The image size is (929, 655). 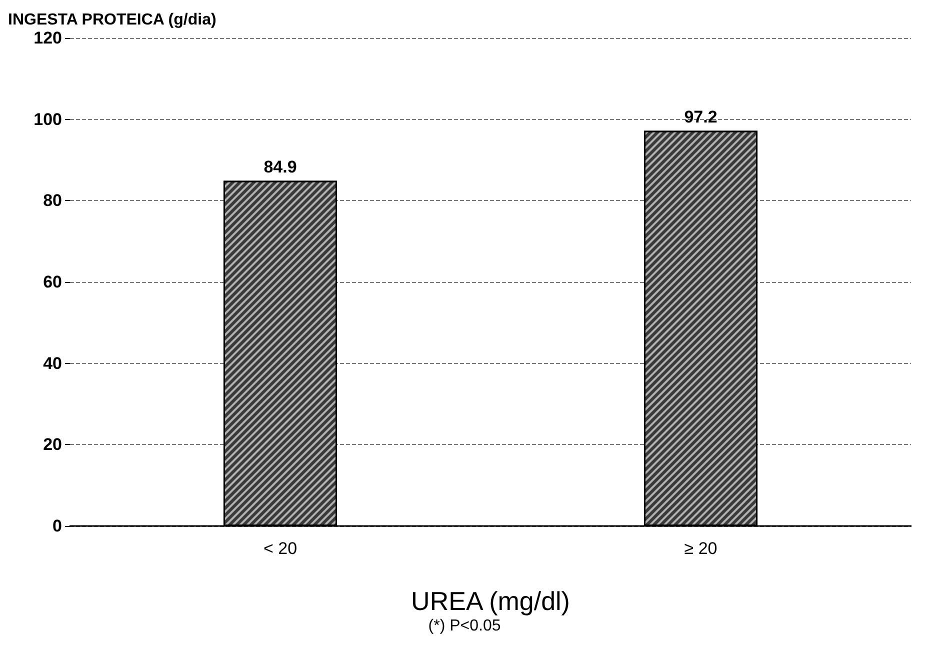 I want to click on y-tick-label: 100, so click(x=48, y=119).